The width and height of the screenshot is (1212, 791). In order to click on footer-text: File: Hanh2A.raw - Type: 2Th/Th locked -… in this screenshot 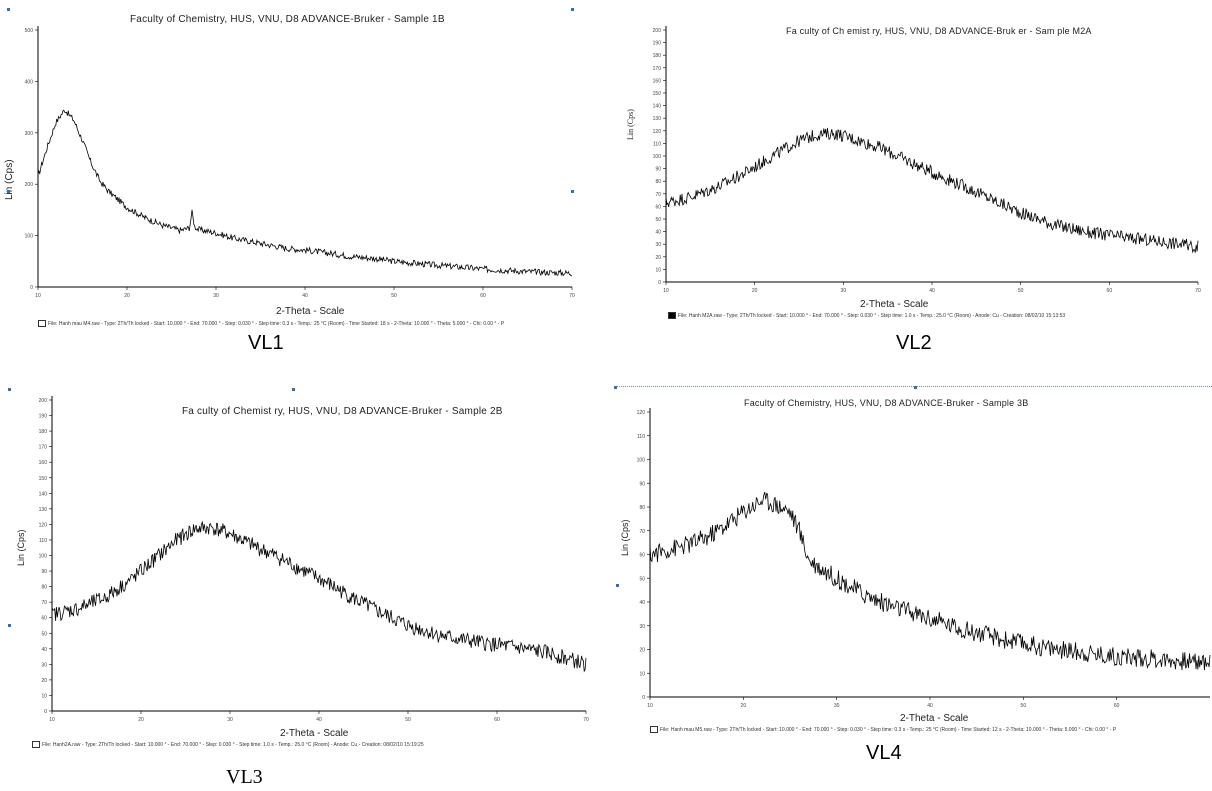, I will do `click(233, 744)`.